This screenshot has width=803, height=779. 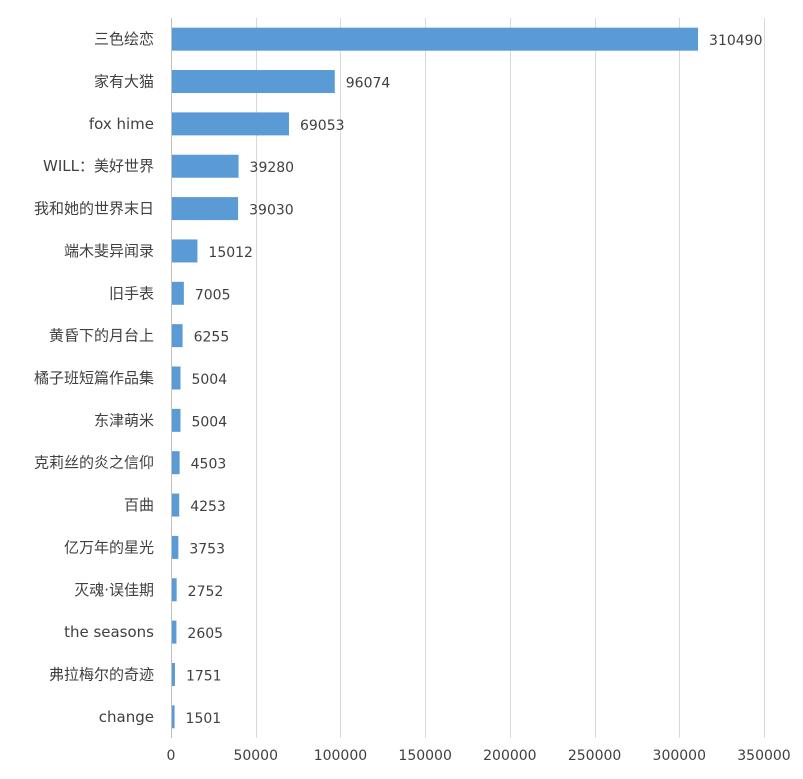 I want to click on data-label: 69053, so click(x=322, y=126).